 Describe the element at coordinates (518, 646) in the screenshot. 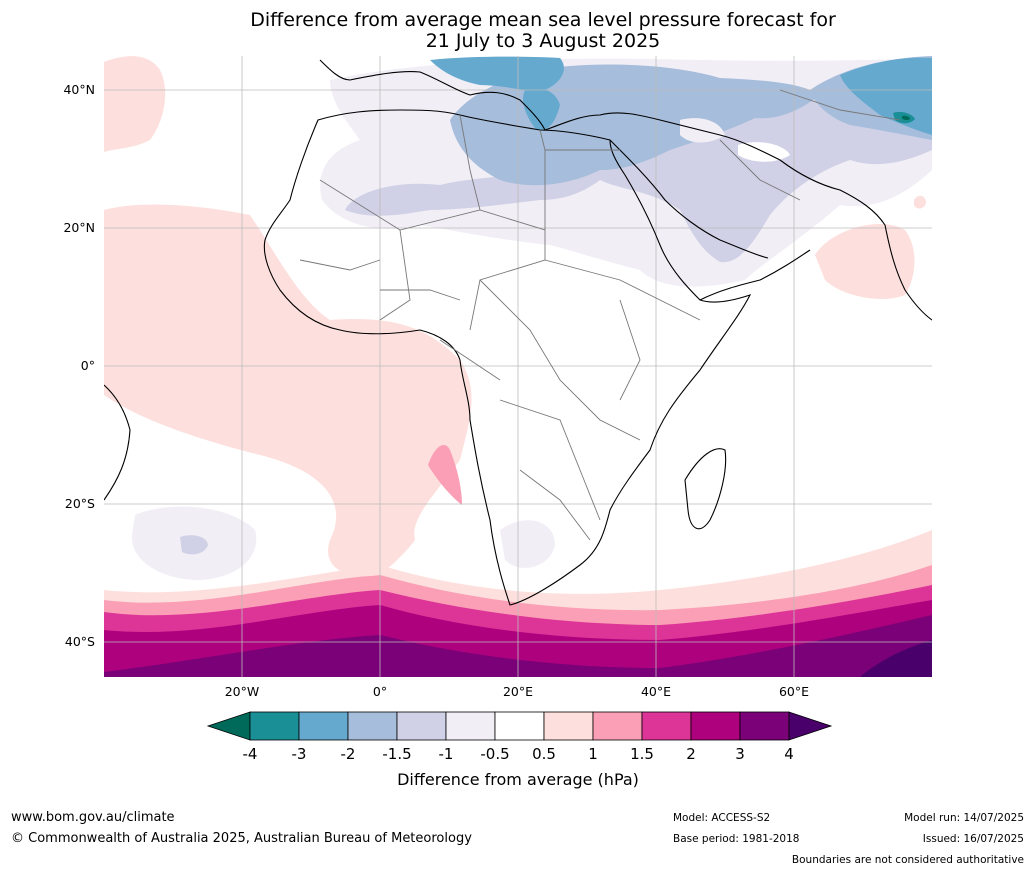

I see `contour-pos-3-south` at that location.